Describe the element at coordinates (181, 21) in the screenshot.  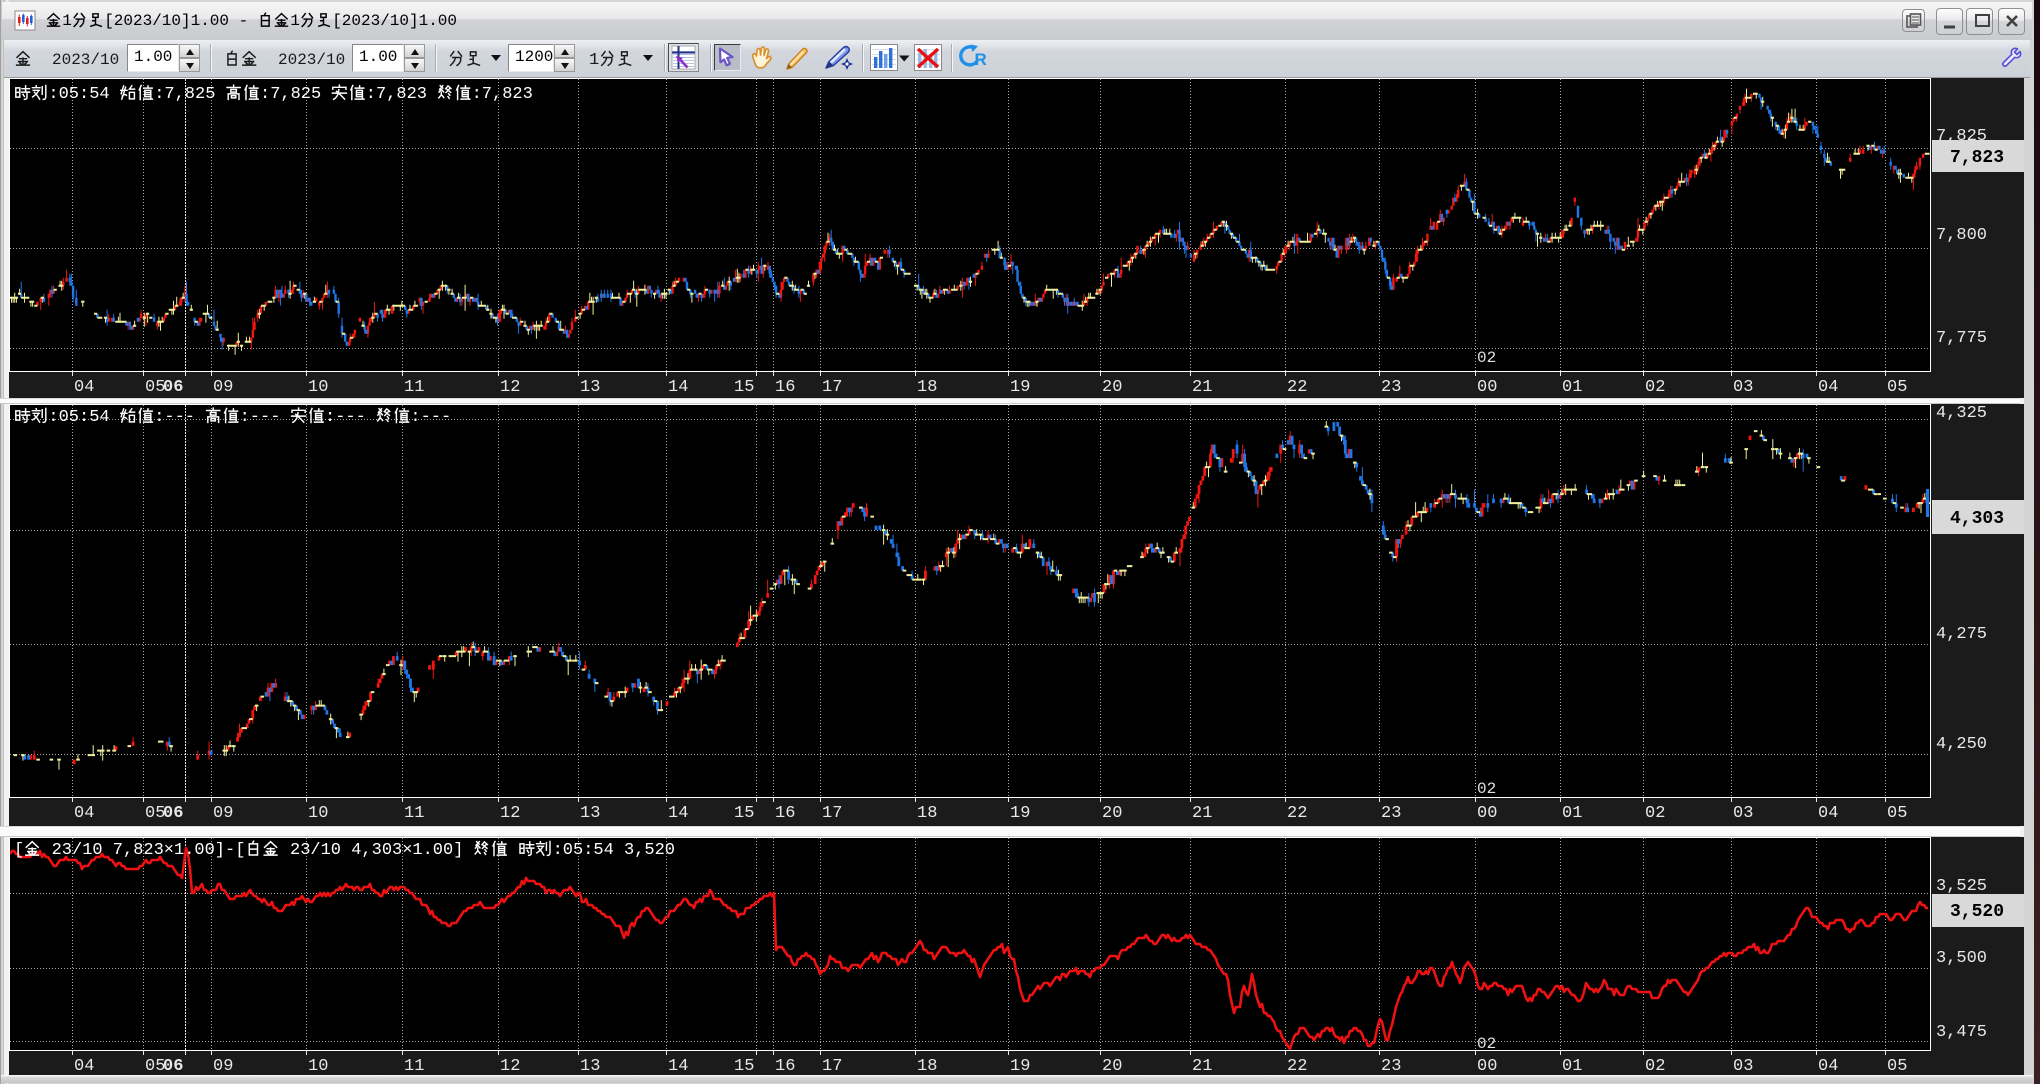
I see `svg-text: [2023/10]1.00 -` at that location.